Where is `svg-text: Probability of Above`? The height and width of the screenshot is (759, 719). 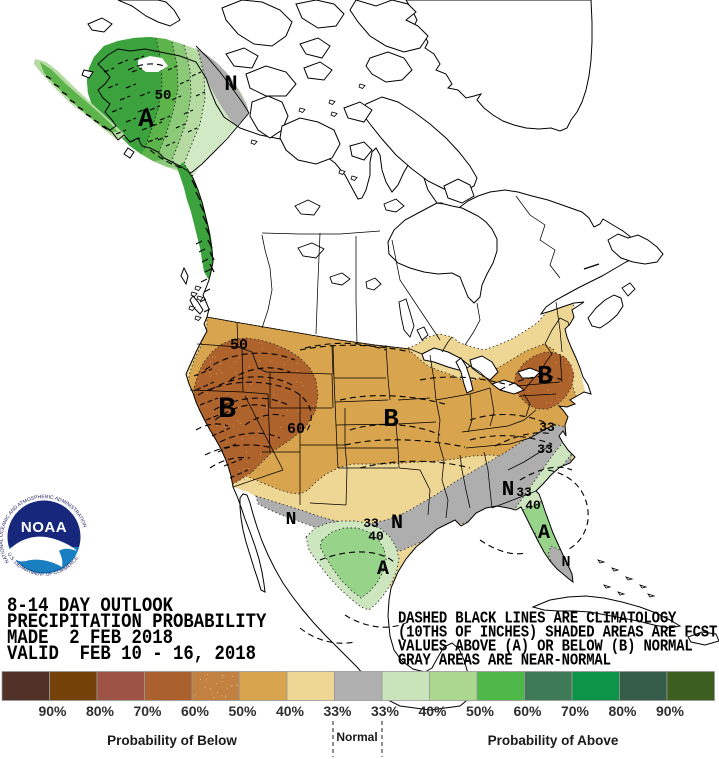
svg-text: Probability of Above is located at coordinates (553, 740).